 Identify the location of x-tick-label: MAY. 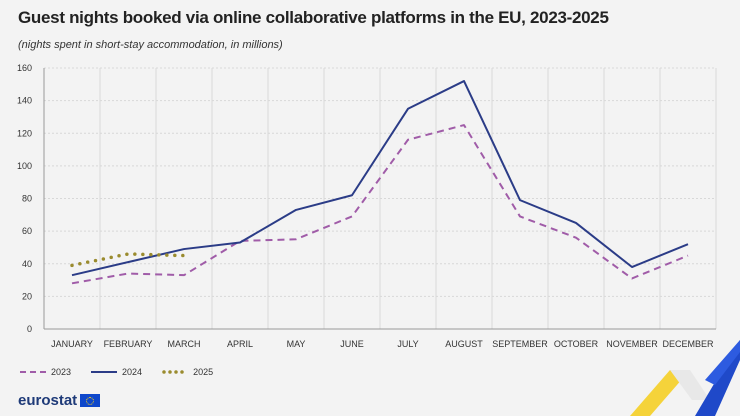
(296, 344).